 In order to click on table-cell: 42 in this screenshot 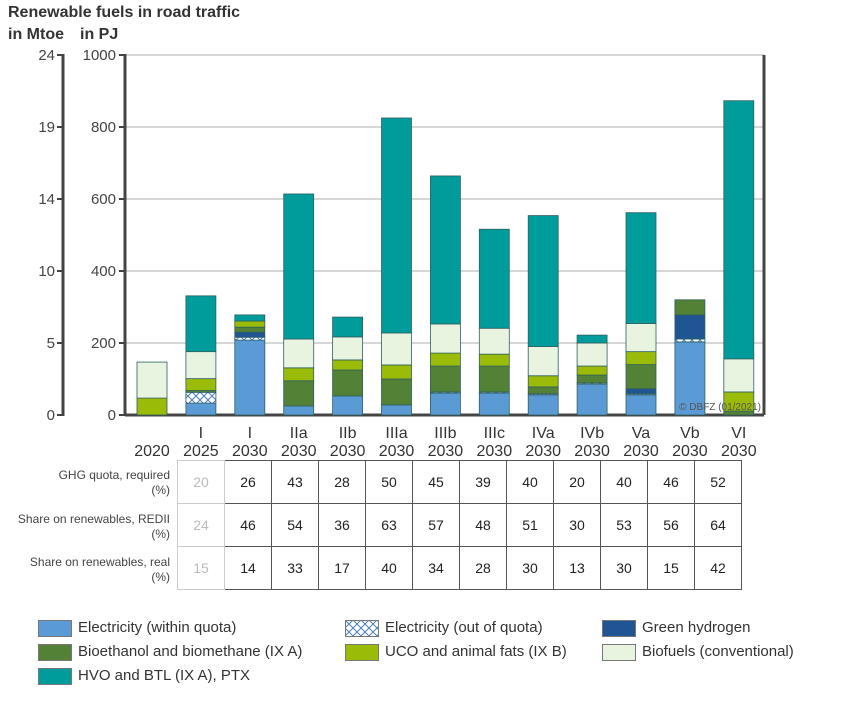, I will do `click(718, 568)`.